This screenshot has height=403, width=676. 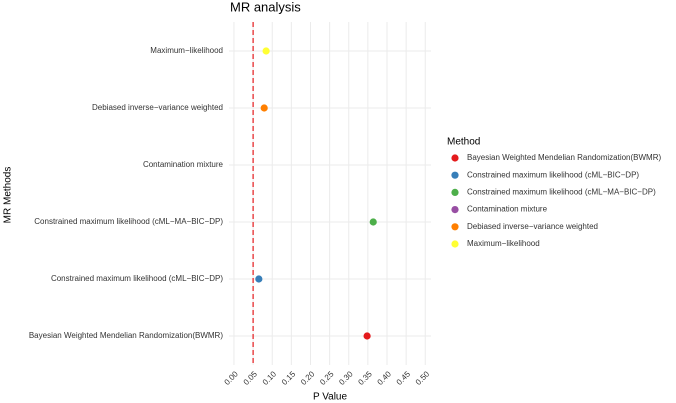 What do you see at coordinates (265, 7) in the screenshot?
I see `chart-title: MR analysis` at bounding box center [265, 7].